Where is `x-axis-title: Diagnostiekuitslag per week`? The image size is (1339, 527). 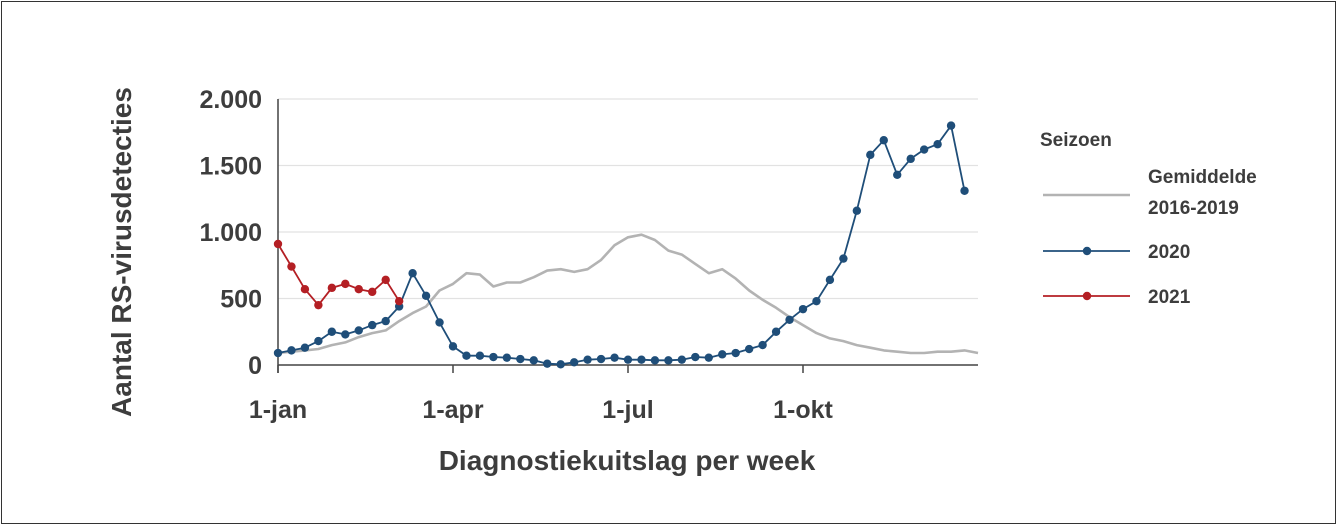
x-axis-title: Diagnostiekuitslag per week is located at coordinates (627, 460).